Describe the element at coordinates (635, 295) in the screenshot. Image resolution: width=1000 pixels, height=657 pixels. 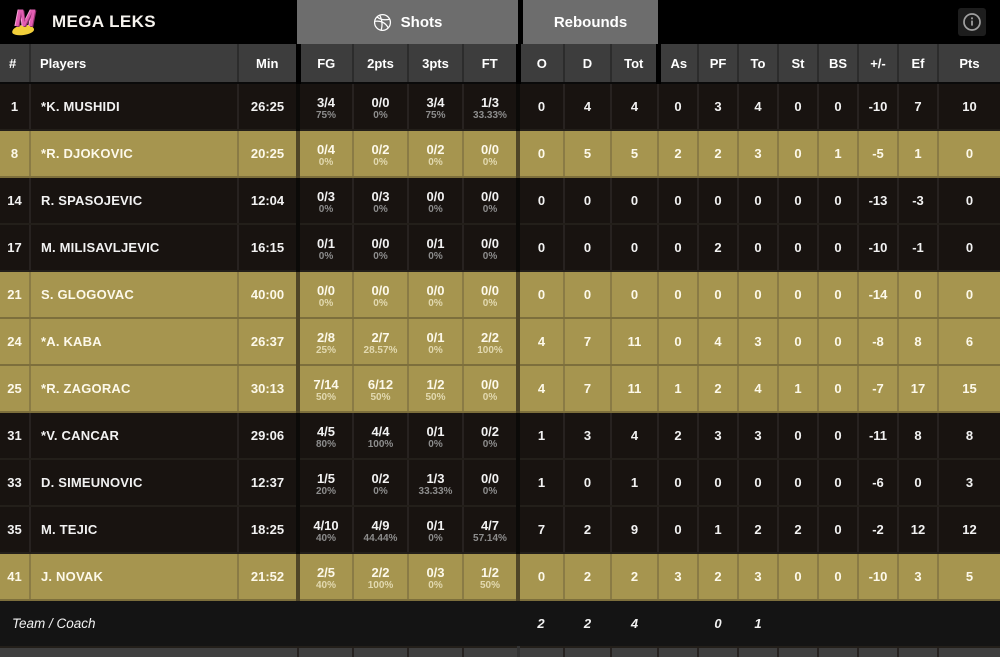
I see `tot-reb-cell: 0` at that location.